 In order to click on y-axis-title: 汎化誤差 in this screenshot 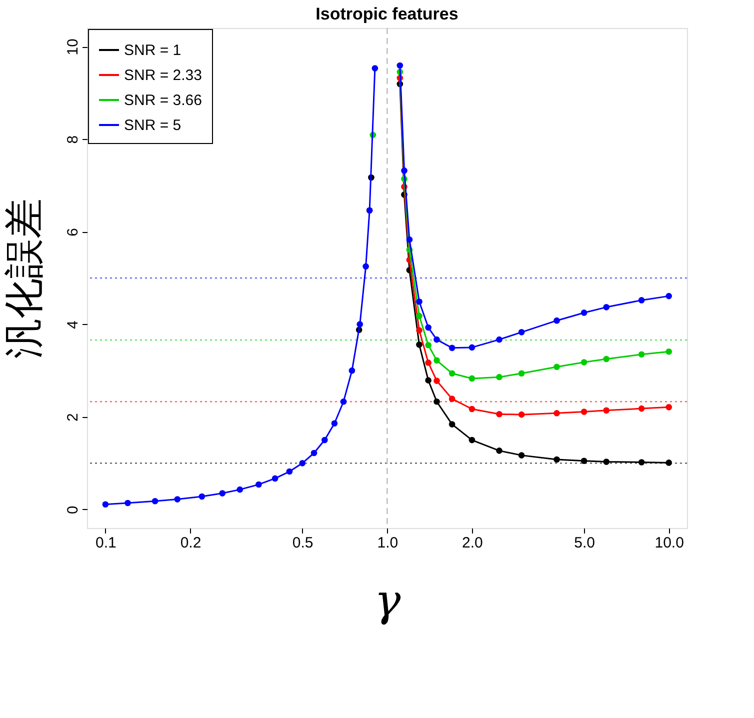, I will do `click(24, 278)`.